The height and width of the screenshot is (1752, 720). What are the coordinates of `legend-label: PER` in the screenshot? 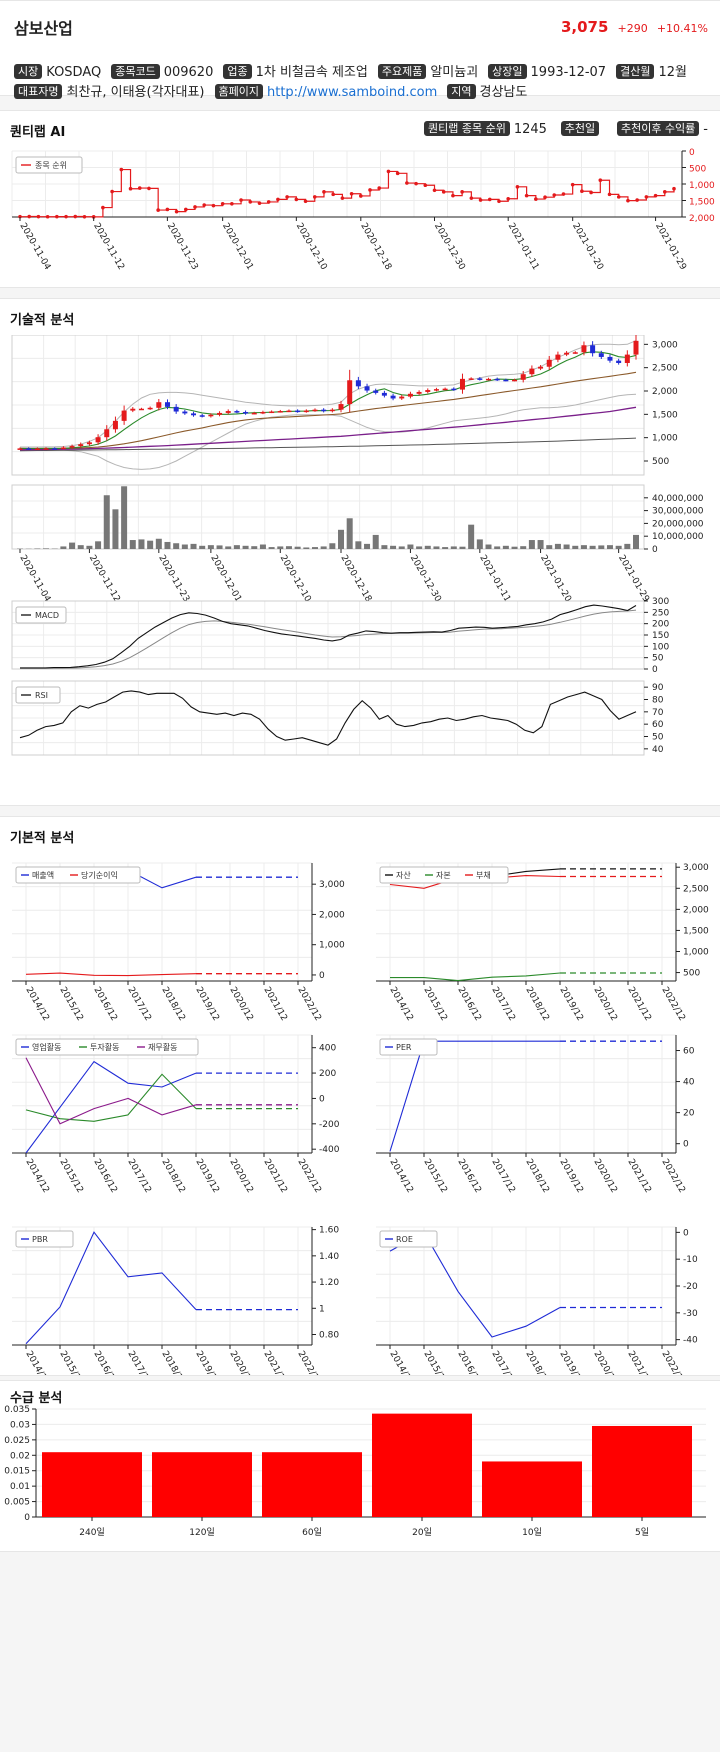 It's located at (404, 1047).